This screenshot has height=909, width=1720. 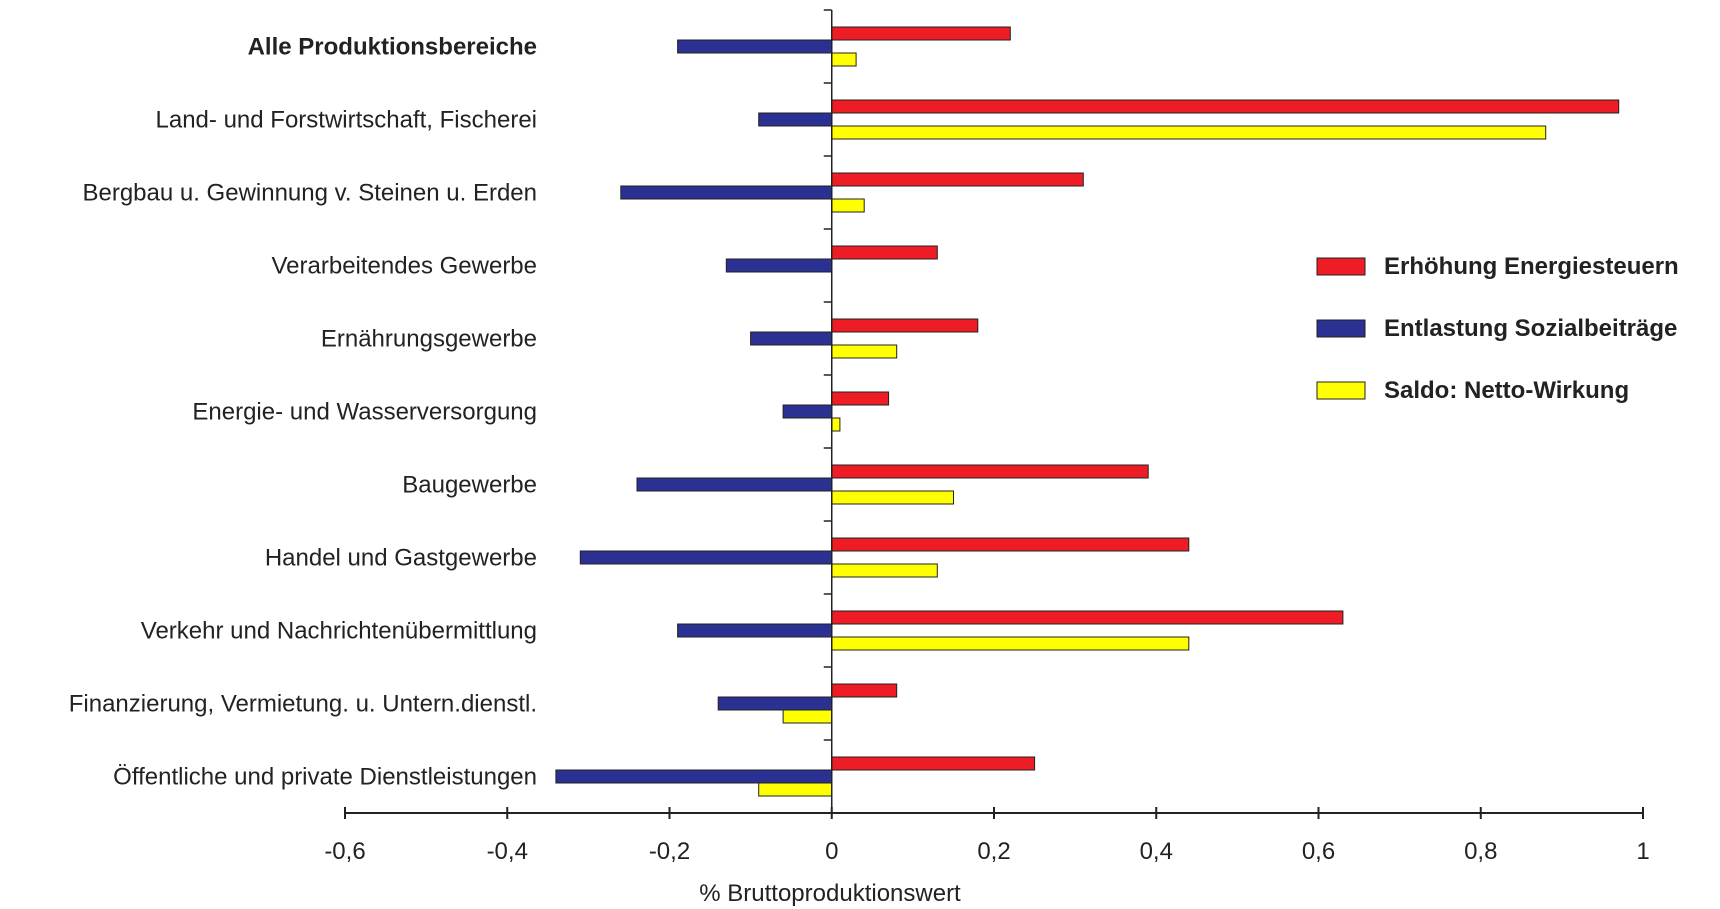 What do you see at coordinates (346, 120) in the screenshot?
I see `category-label-2: Land- und Forstwirtschaft, Fischerei` at bounding box center [346, 120].